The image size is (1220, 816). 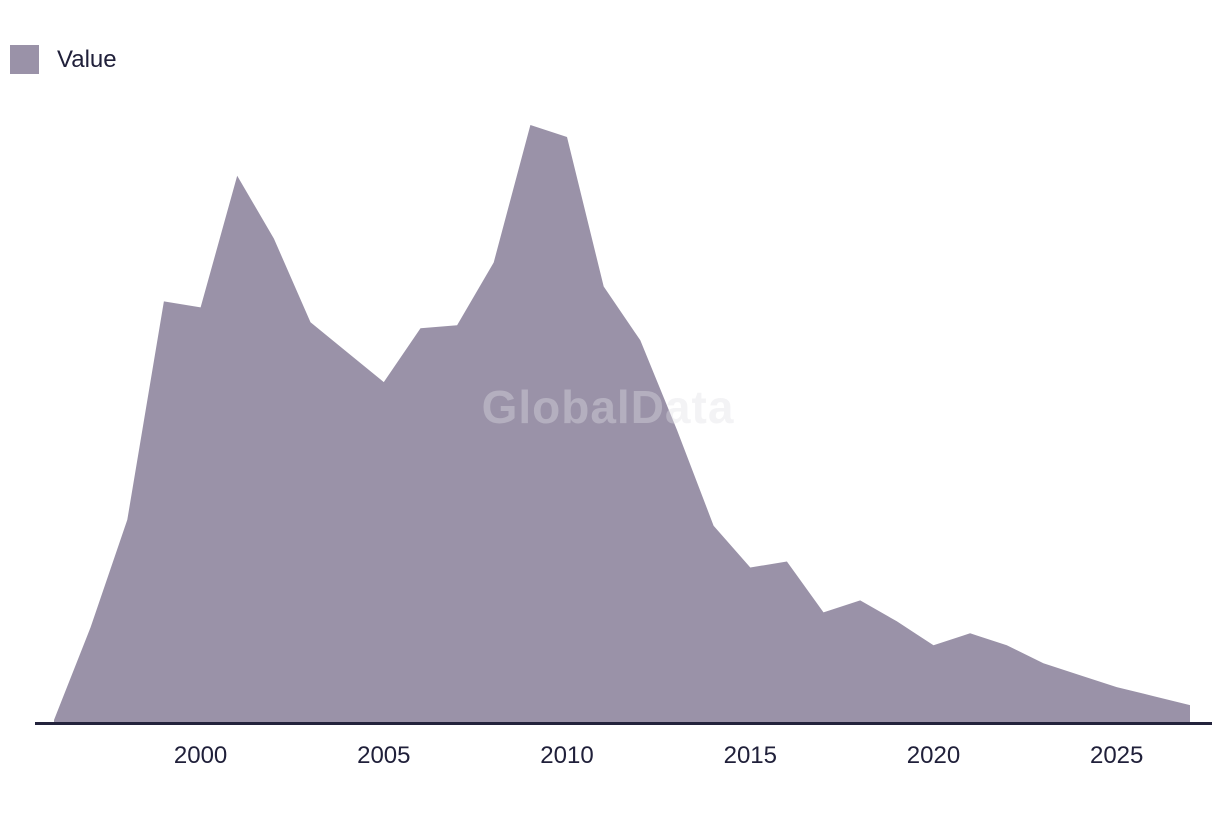 What do you see at coordinates (200, 755) in the screenshot?
I see `x-tick-label: 2000` at bounding box center [200, 755].